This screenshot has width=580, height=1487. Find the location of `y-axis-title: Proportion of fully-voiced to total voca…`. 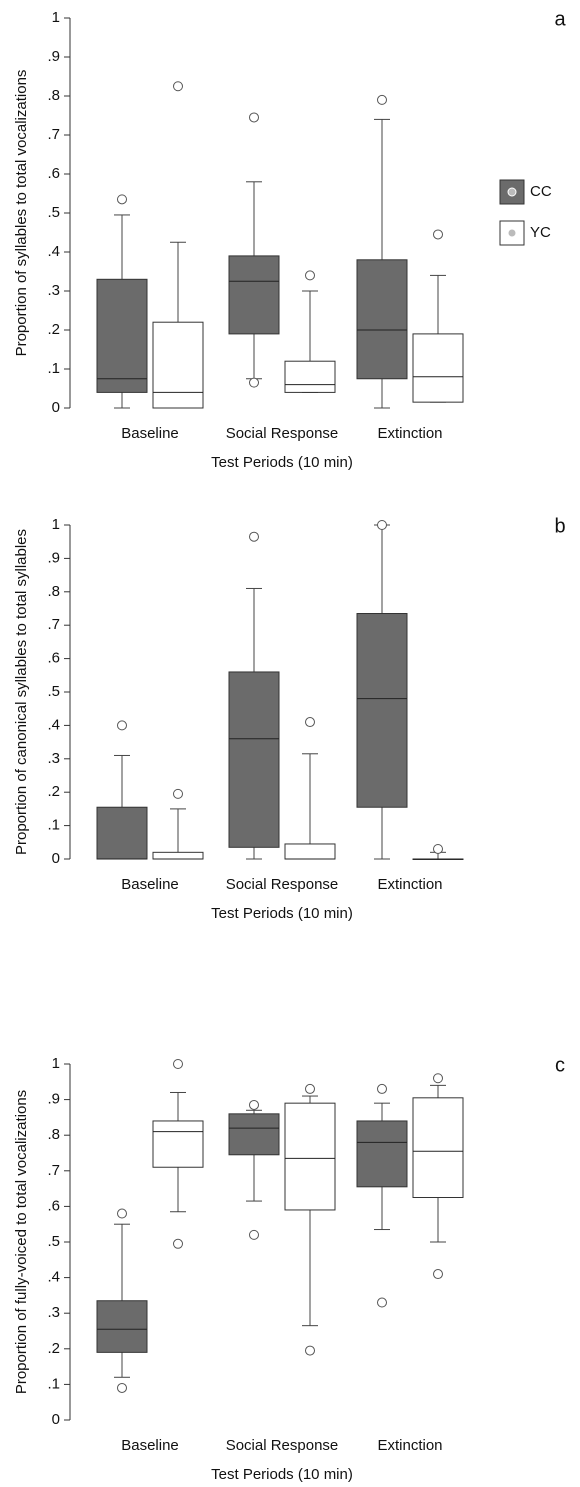

y-axis-title: Proportion of fully-voiced to total voca… is located at coordinates (21, 1242).